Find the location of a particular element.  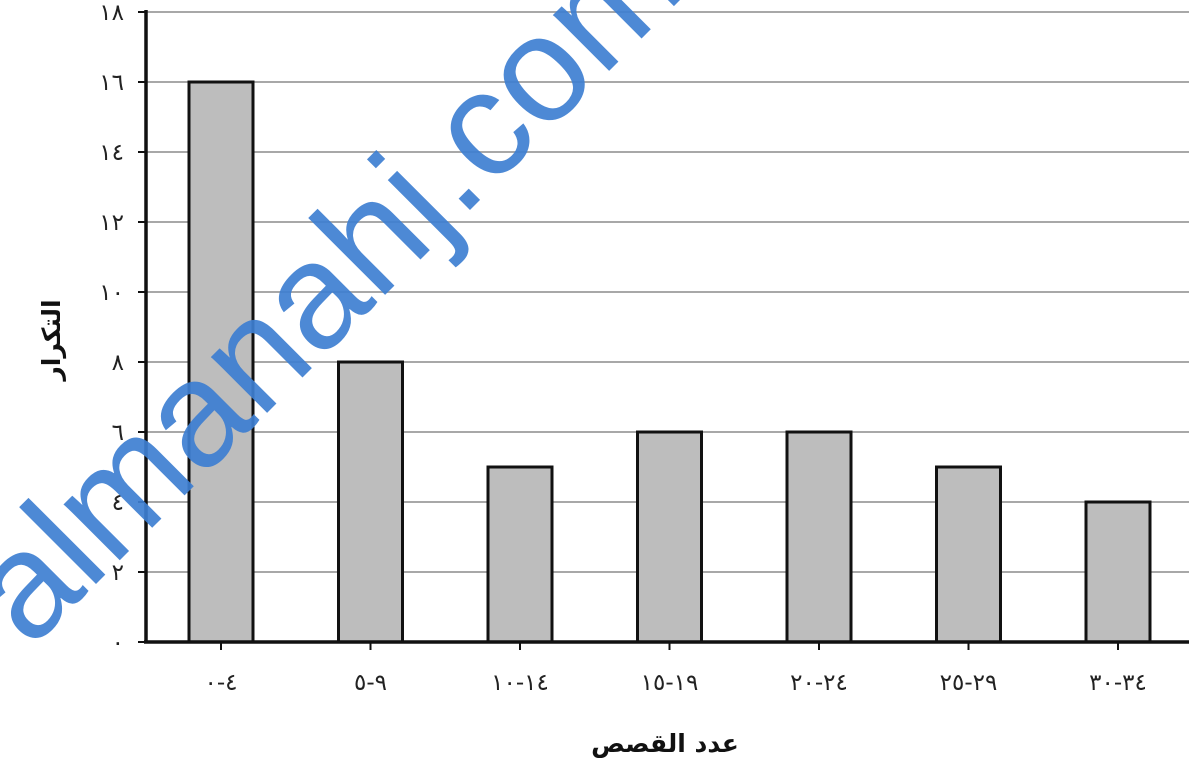

x-tick-label: ١٩-١٥ is located at coordinates (670, 683).